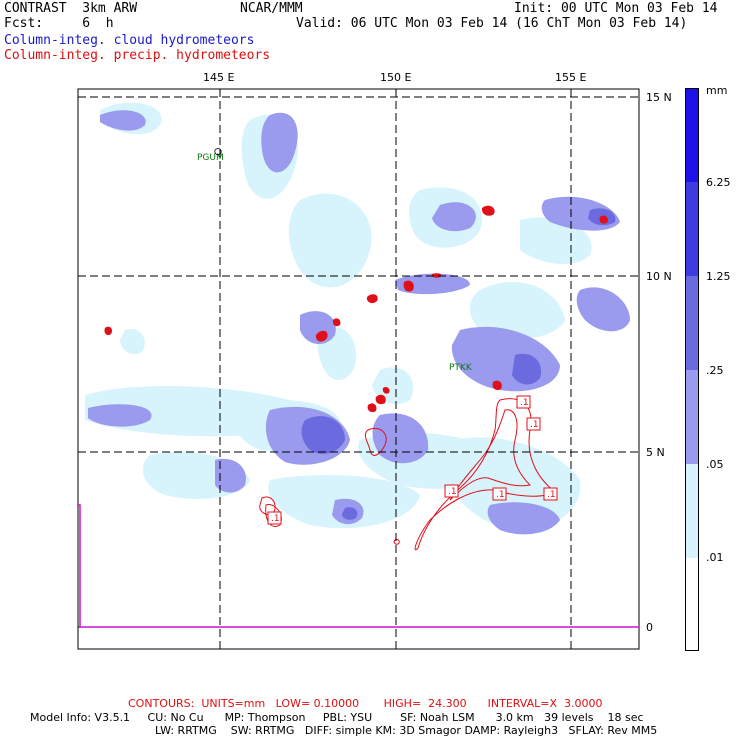  I want to click on precip-contours, so click(407, 474).